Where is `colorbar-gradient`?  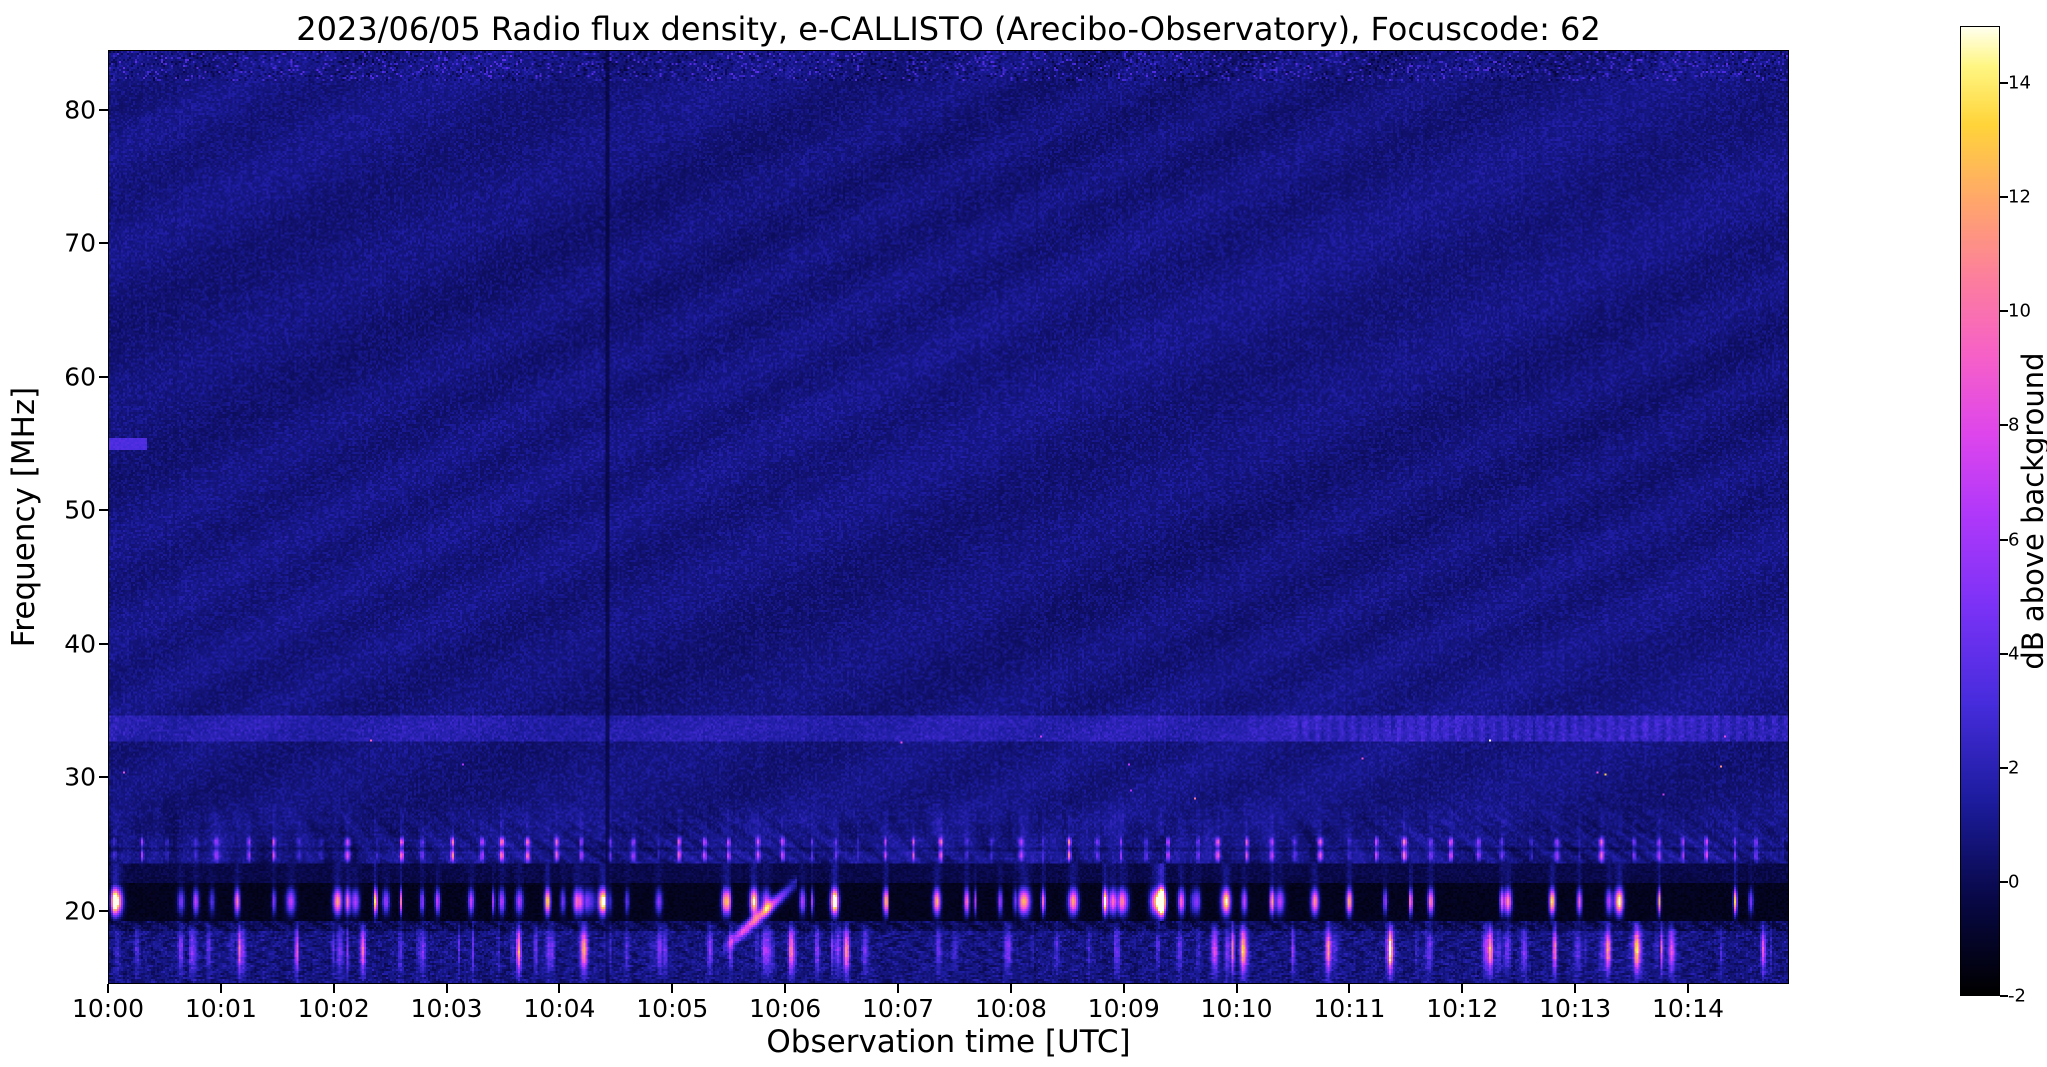
colorbar-gradient is located at coordinates (1980, 511).